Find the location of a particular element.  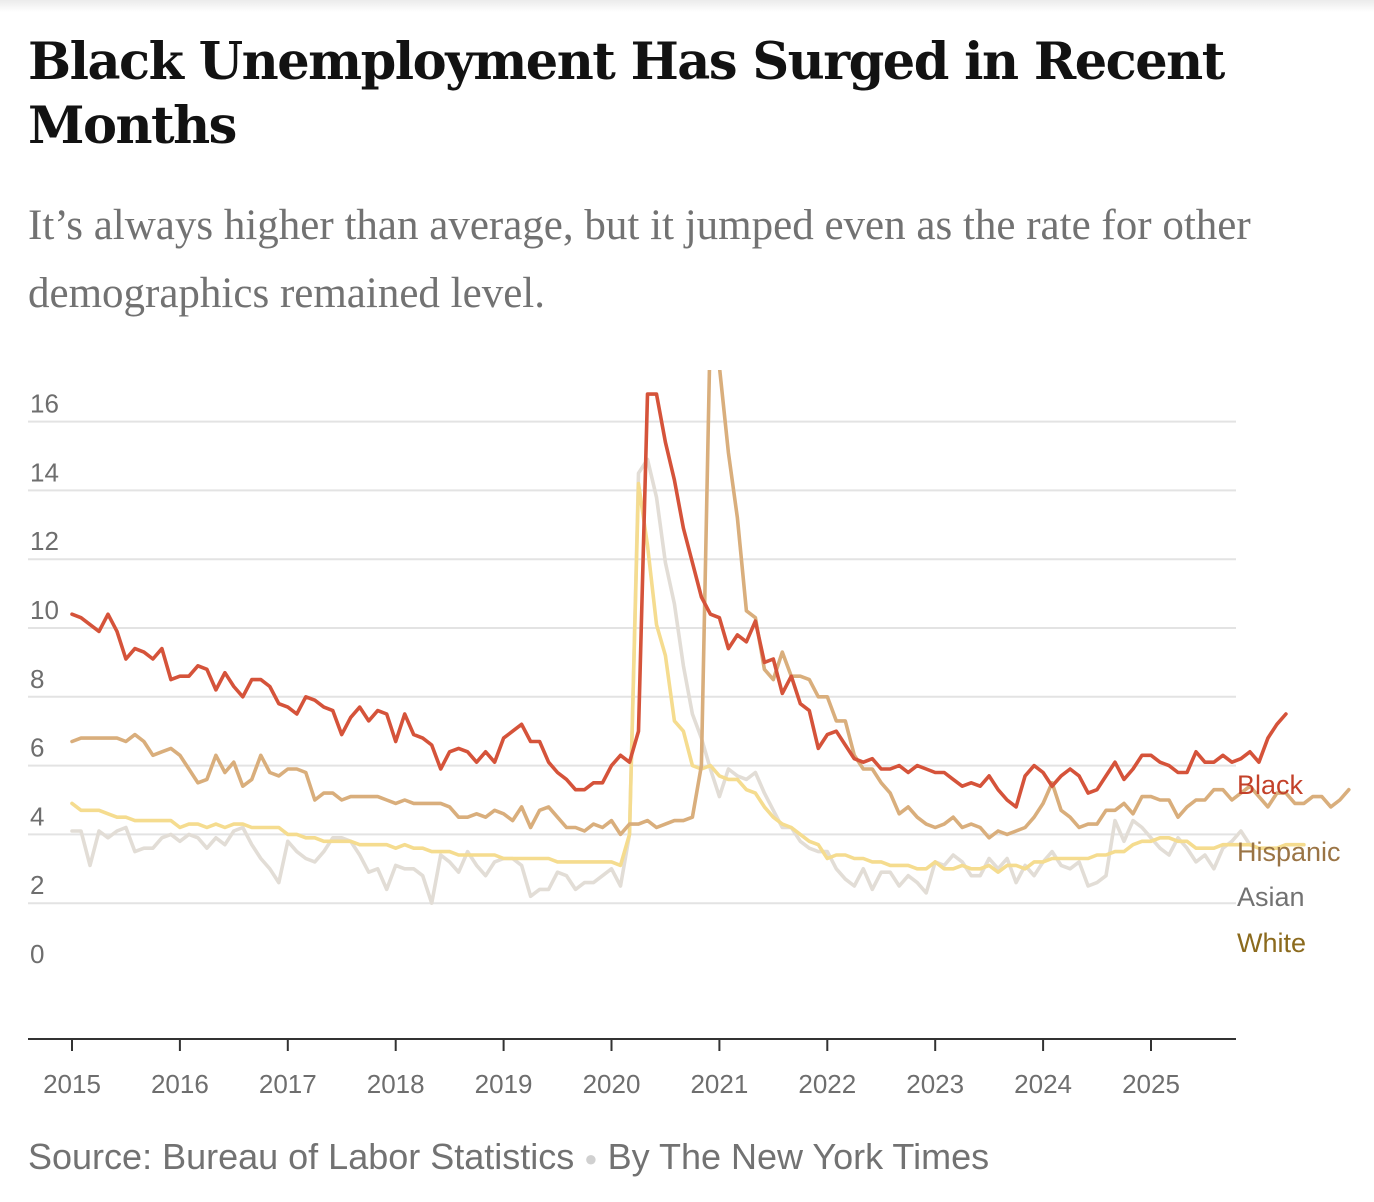

series-labels: Asian White Hispanic Black is located at coordinates (1289, 864).